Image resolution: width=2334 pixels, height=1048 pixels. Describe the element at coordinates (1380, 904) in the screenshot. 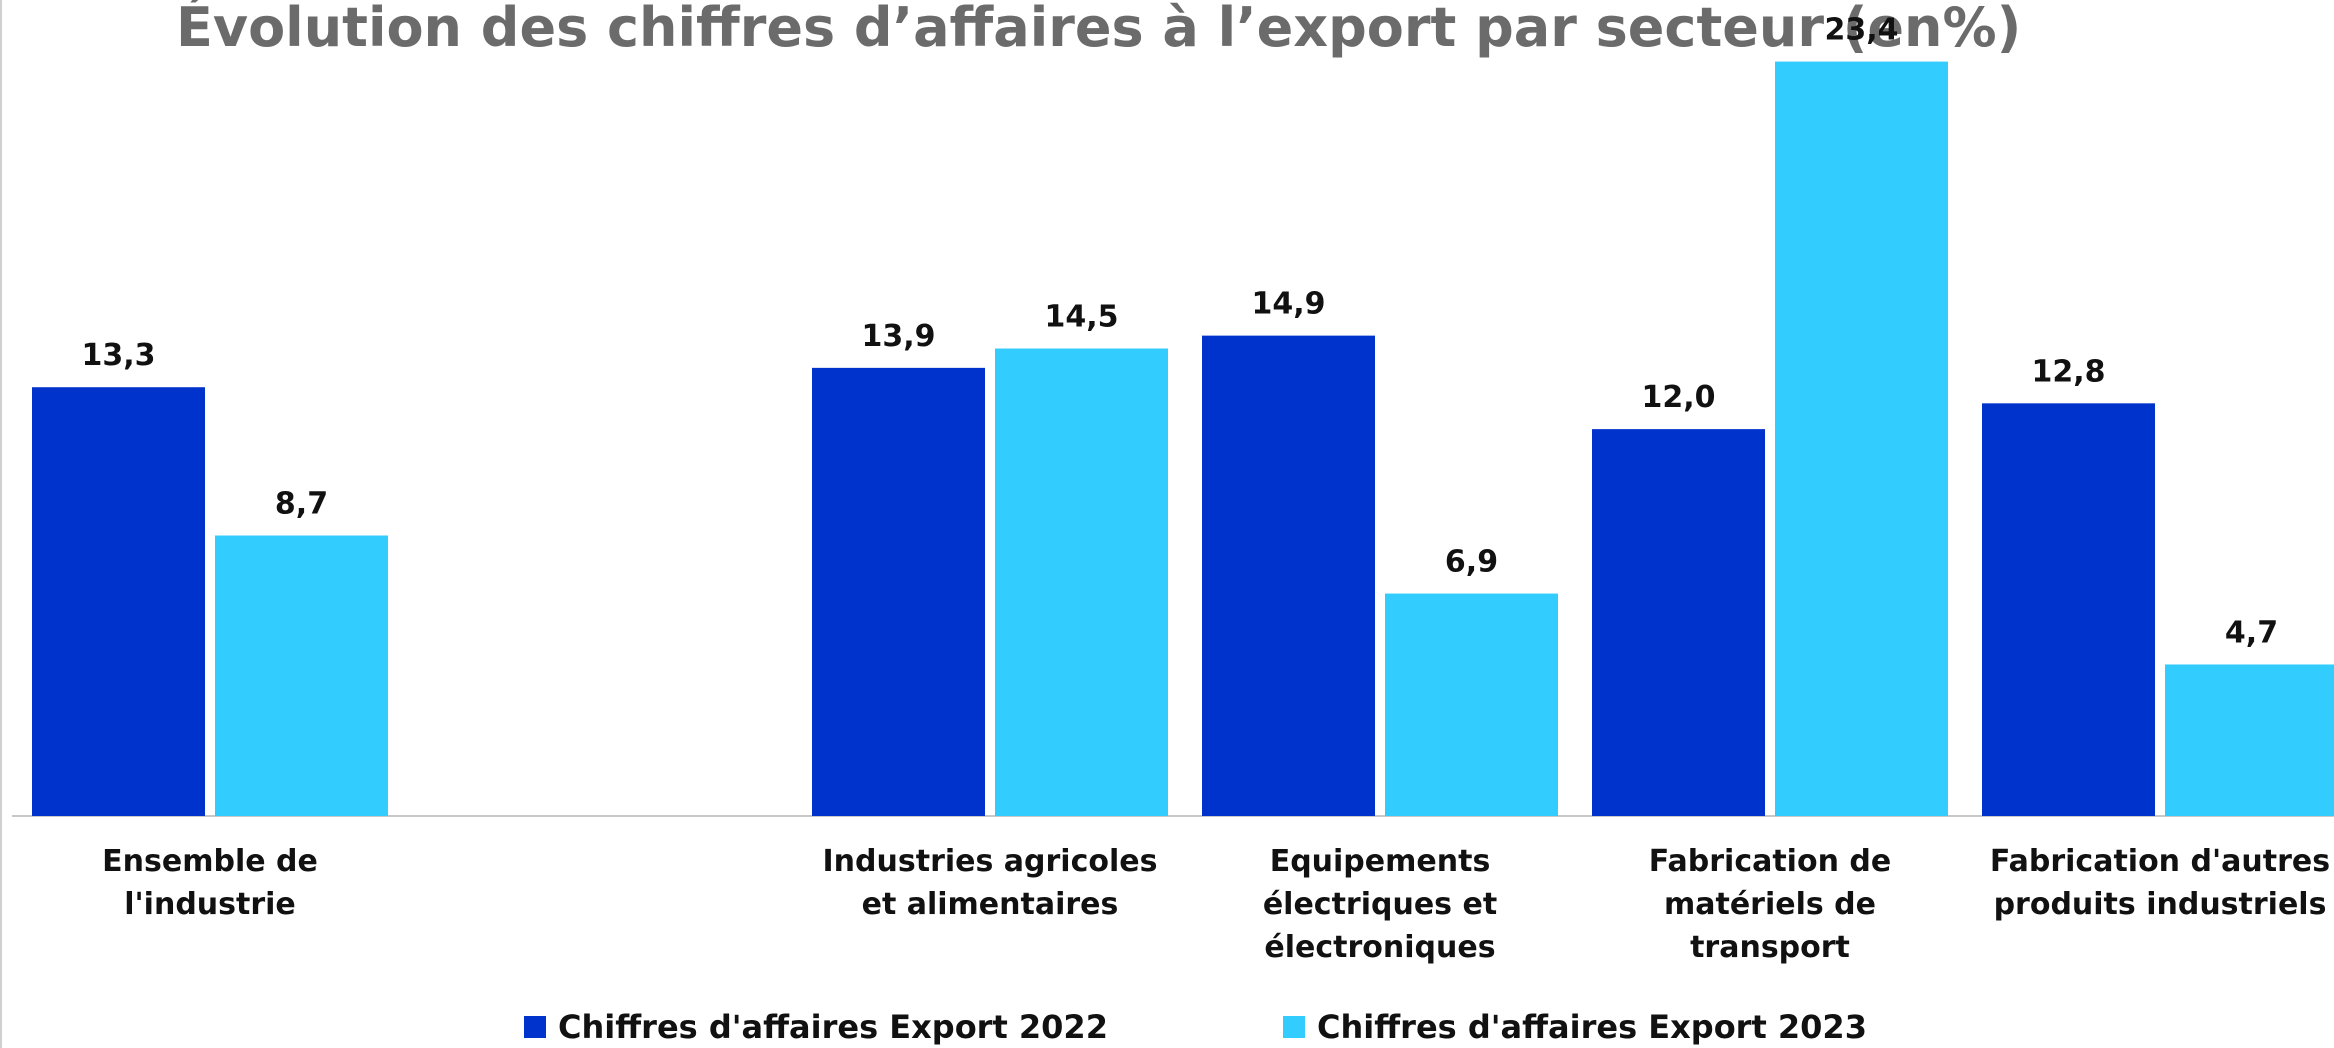

I see `x-tick-label: Equipements électriques et électroniques` at that location.